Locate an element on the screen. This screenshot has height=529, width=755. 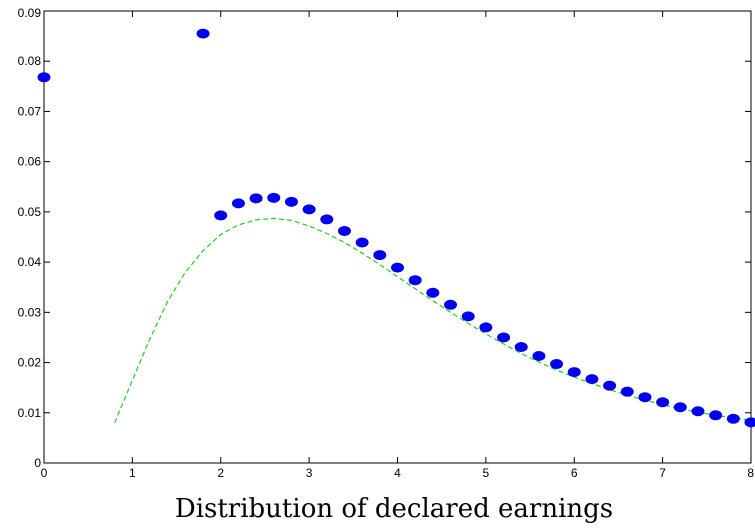
x-axis-title: Distribution of declared earnings is located at coordinates (394, 509).